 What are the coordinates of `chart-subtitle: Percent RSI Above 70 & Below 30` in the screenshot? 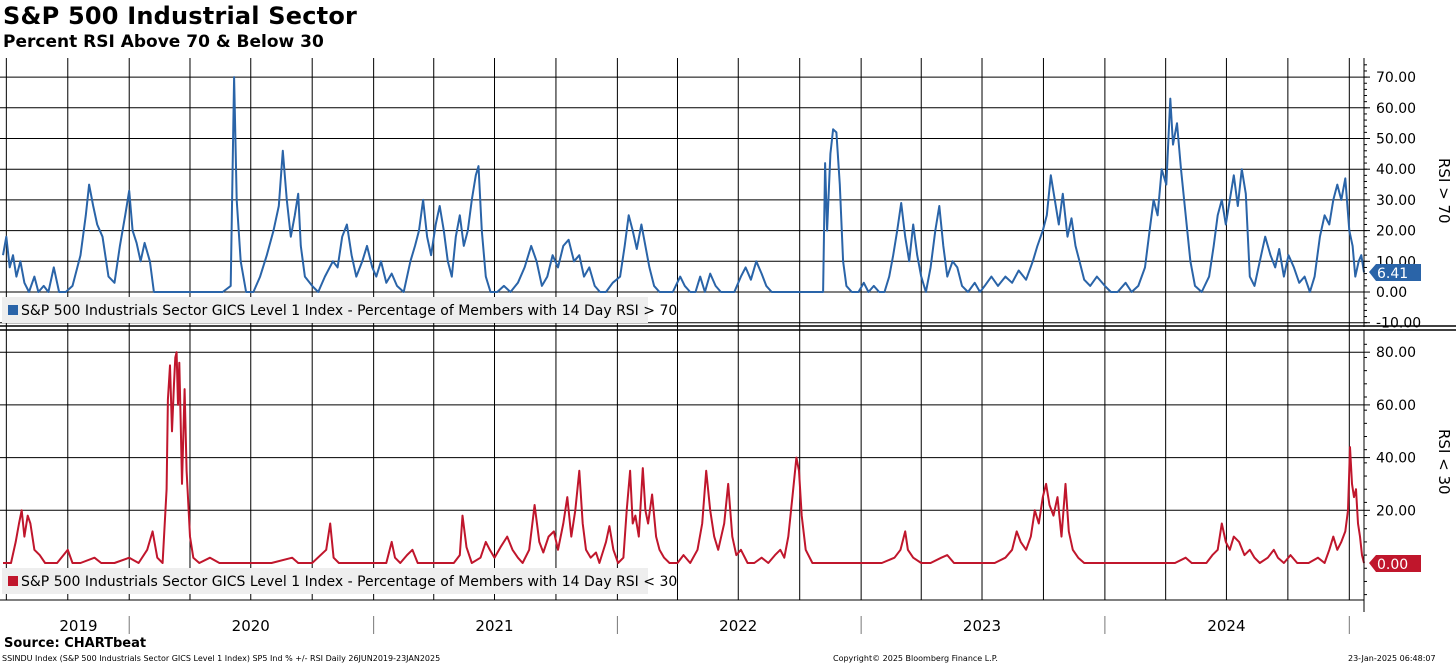 It's located at (163, 42).